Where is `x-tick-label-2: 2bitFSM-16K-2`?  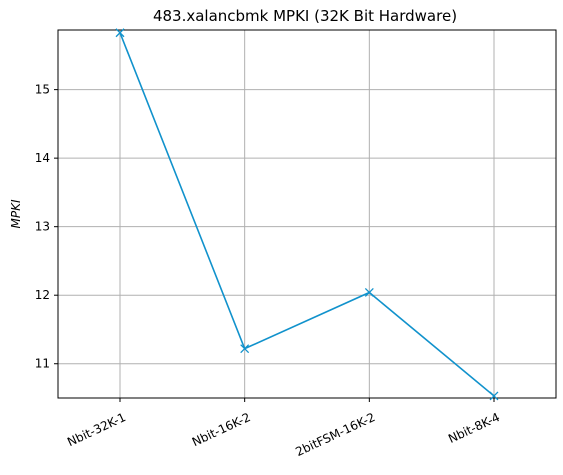 x-tick-label-2: 2bitFSM-16K-2 is located at coordinates (335, 434).